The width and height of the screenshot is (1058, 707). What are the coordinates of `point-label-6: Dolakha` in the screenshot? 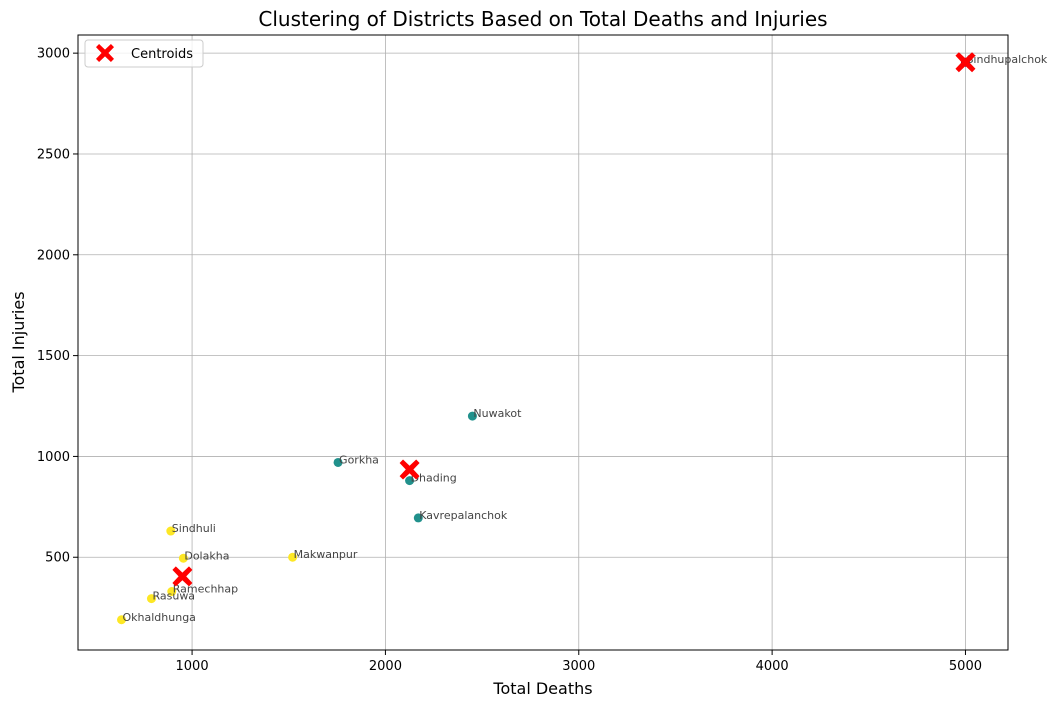 It's located at (206, 555).